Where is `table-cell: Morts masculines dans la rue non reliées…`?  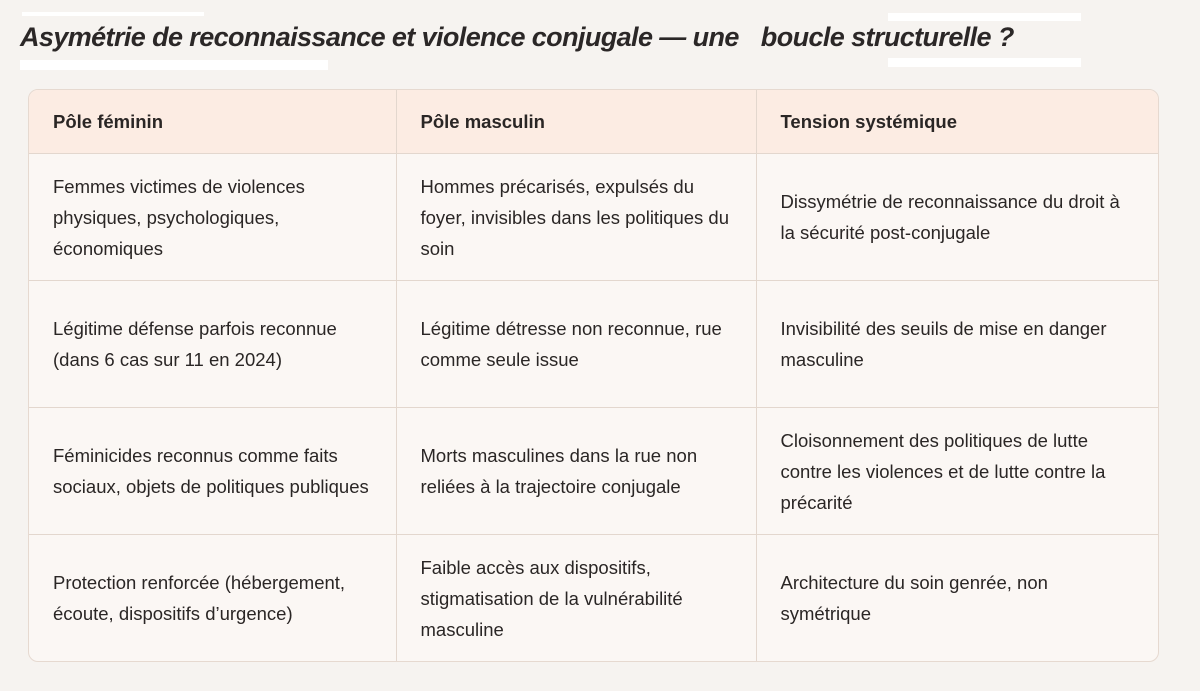 table-cell: Morts masculines dans la rue non reliées… is located at coordinates (576, 471).